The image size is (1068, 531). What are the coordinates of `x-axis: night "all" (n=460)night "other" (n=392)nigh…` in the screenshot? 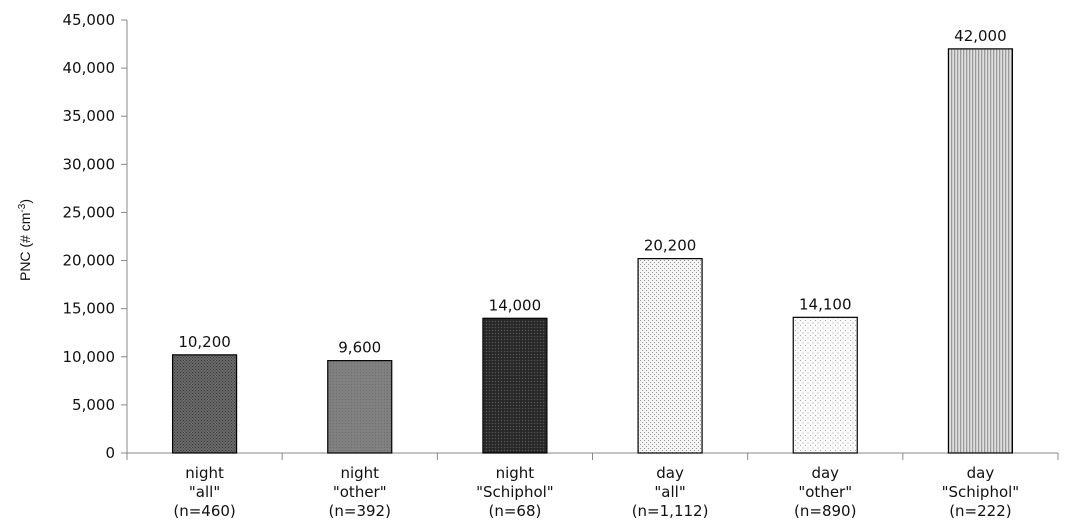 It's located at (592, 486).